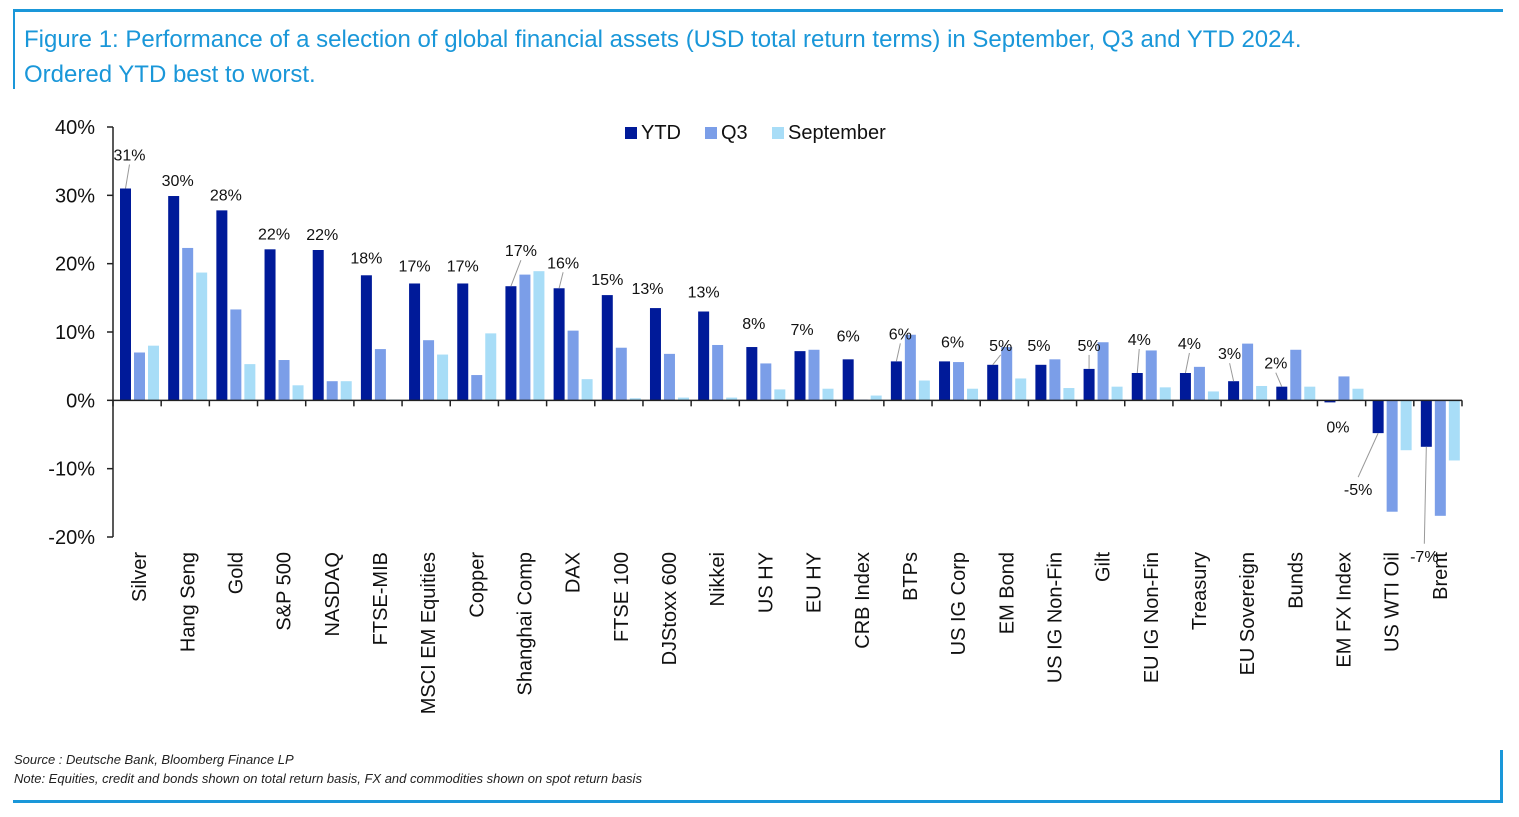 The height and width of the screenshot is (817, 1519). What do you see at coordinates (274, 234) in the screenshot?
I see `data-label-ytd: 22%` at bounding box center [274, 234].